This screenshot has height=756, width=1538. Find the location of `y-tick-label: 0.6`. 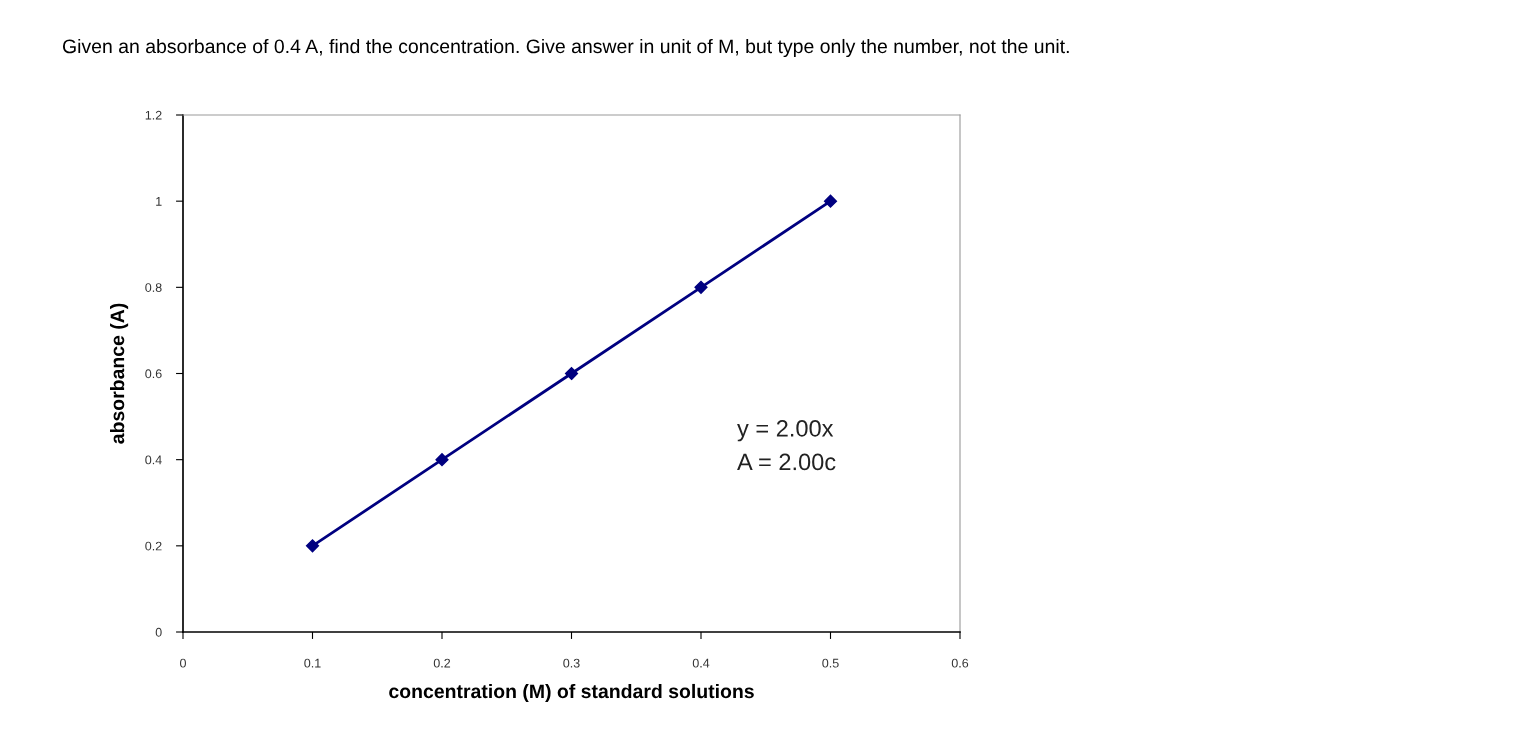

y-tick-label: 0.6 is located at coordinates (153, 374).